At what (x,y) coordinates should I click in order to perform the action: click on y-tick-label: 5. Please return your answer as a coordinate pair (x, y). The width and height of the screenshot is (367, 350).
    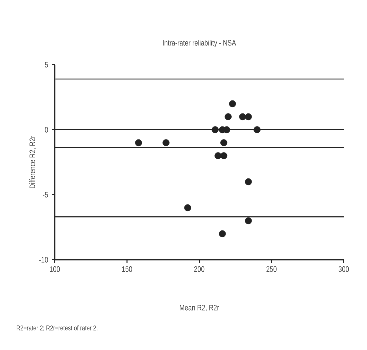
    Looking at the image, I should click on (46, 65).